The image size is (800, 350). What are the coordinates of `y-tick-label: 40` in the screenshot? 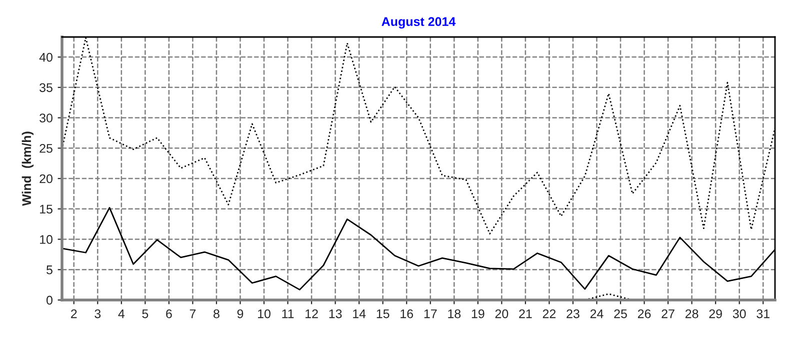 It's located at (45, 57).